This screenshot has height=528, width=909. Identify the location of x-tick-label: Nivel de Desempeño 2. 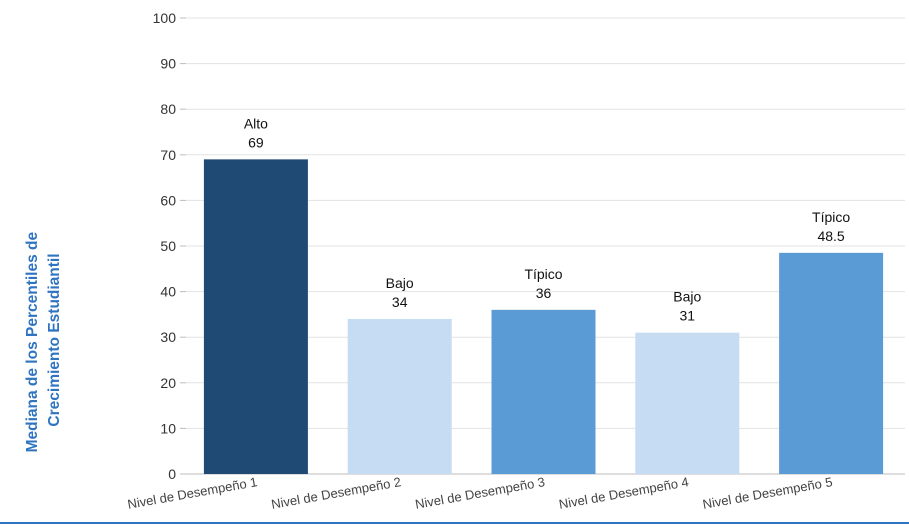
(336, 493).